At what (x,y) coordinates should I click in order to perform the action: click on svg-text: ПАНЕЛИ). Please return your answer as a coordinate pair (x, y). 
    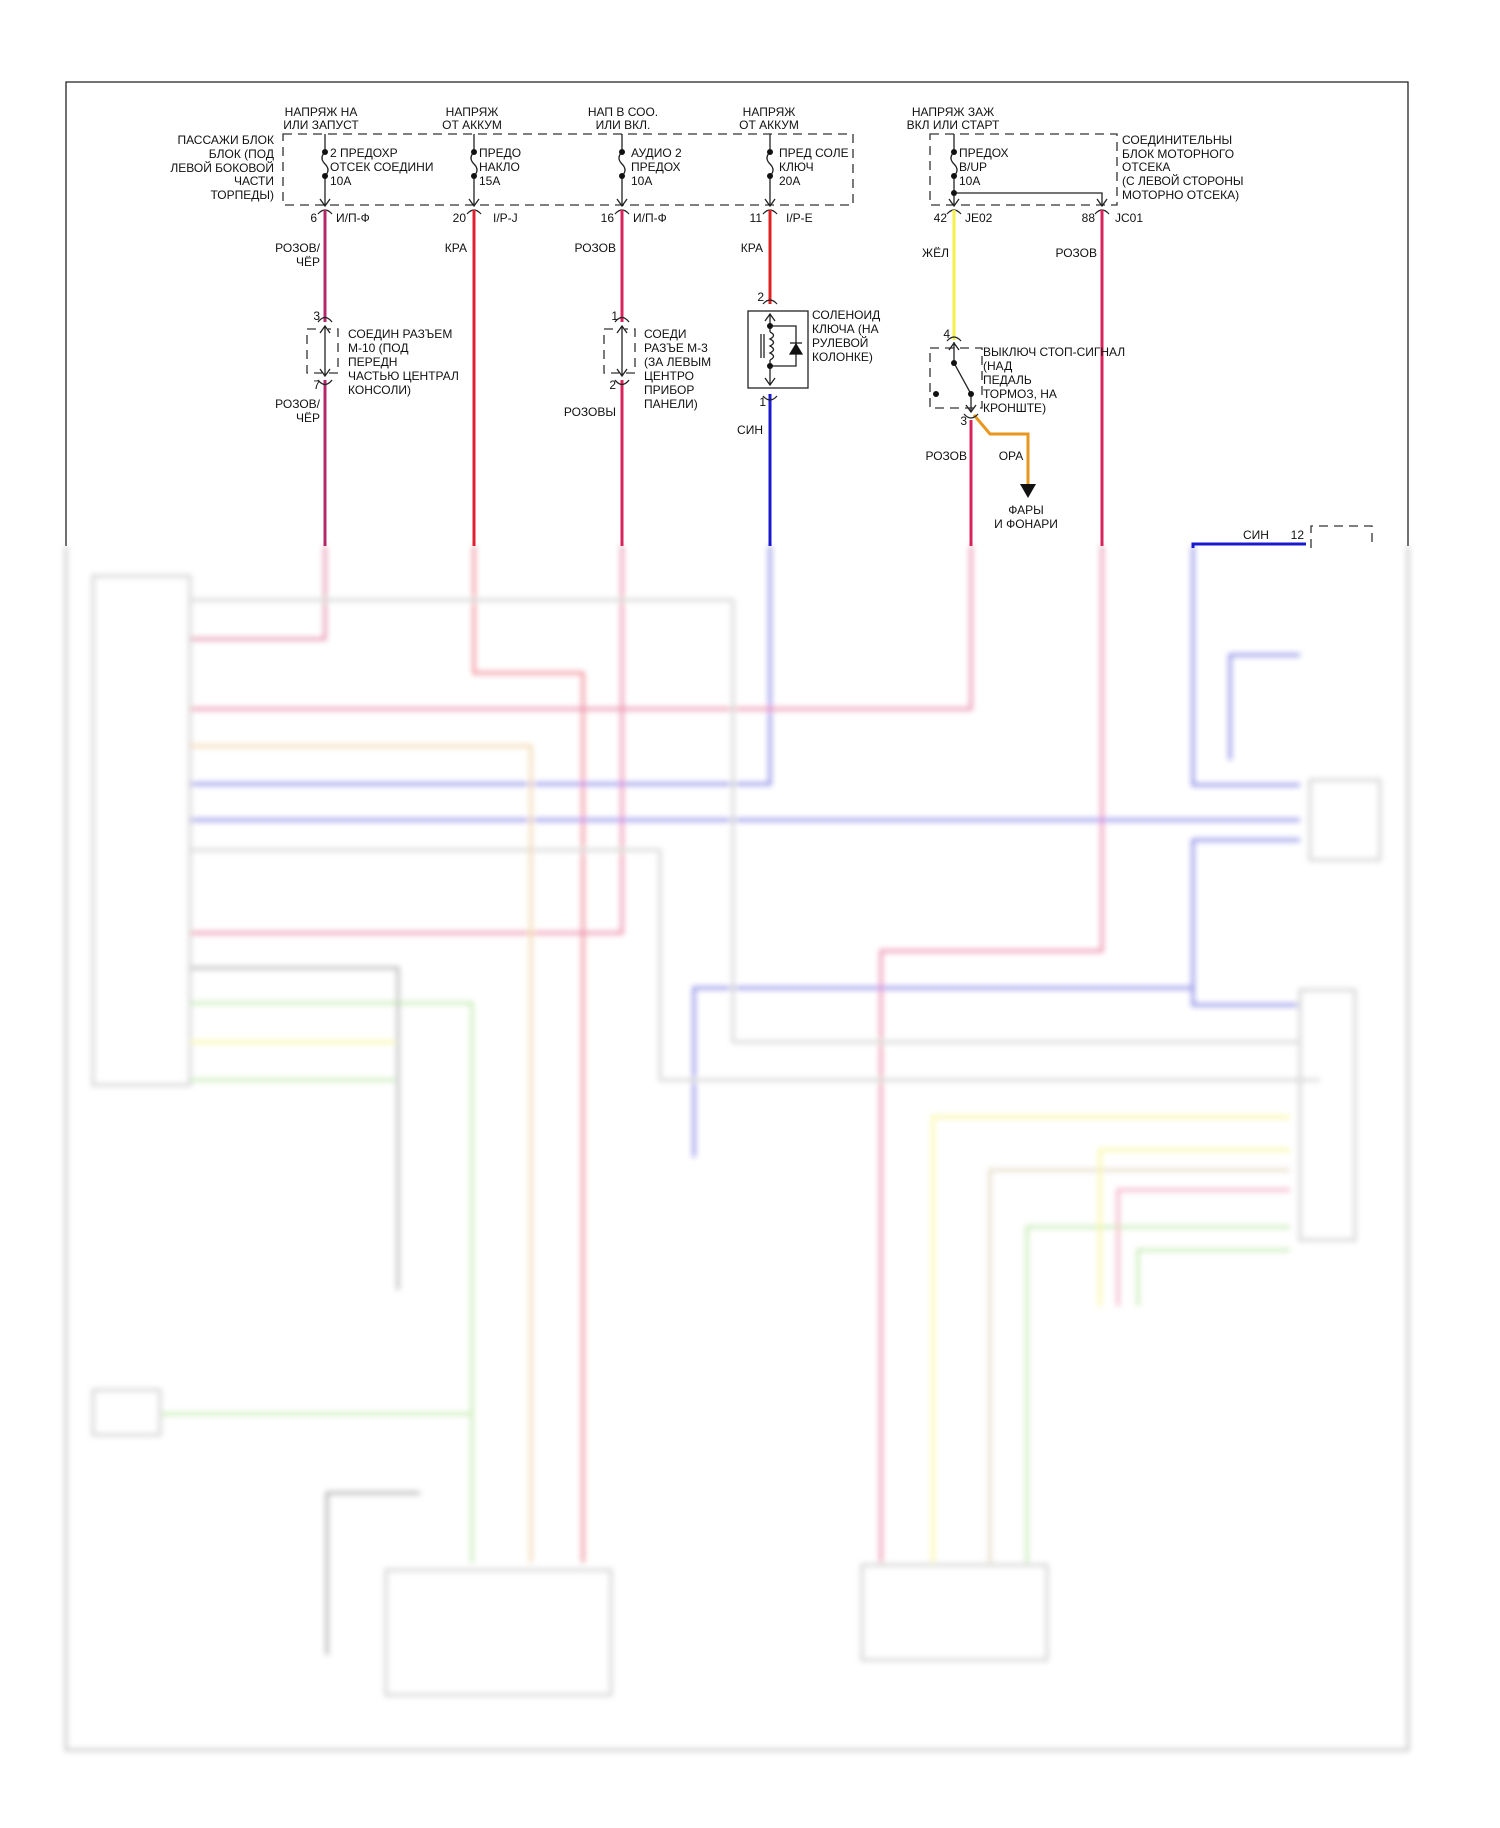
    Looking at the image, I should click on (671, 404).